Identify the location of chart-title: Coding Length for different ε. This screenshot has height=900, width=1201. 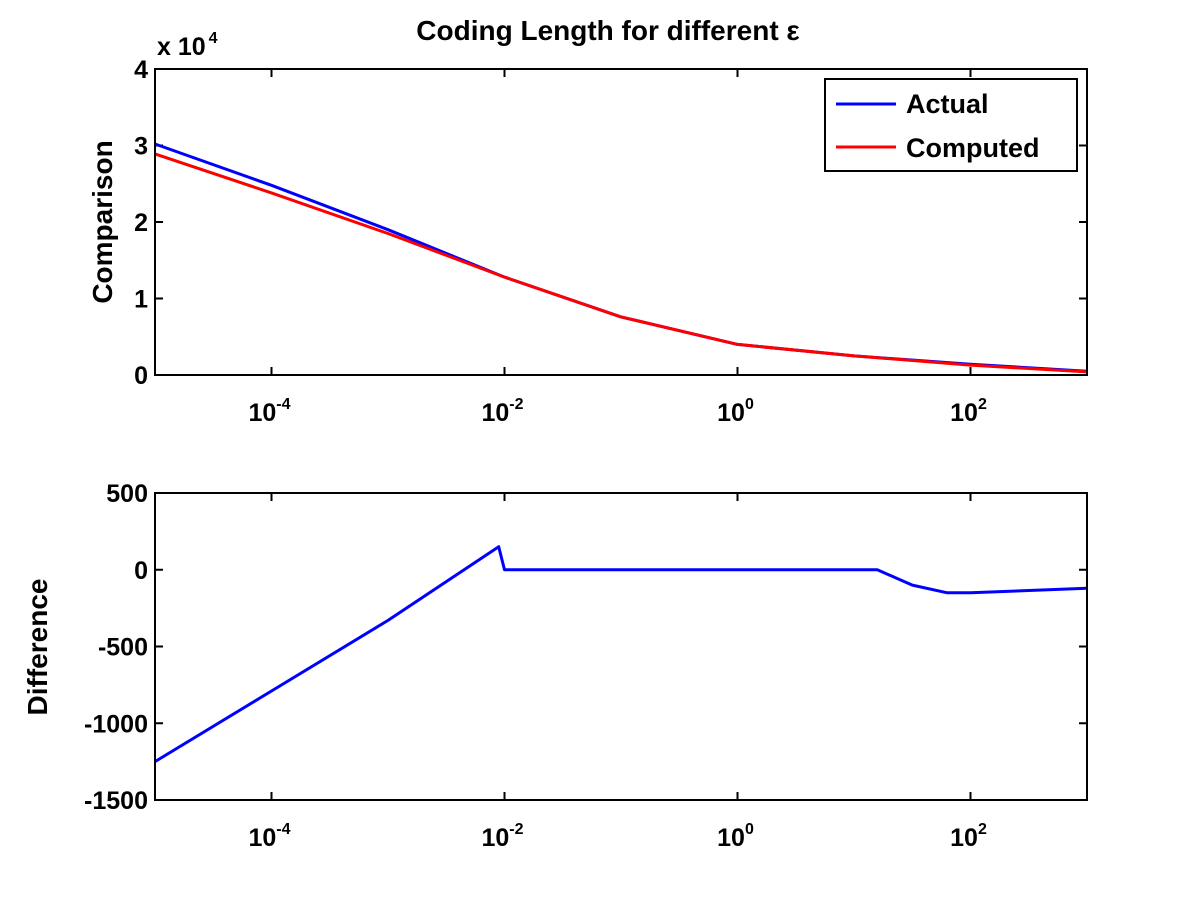
(607, 30).